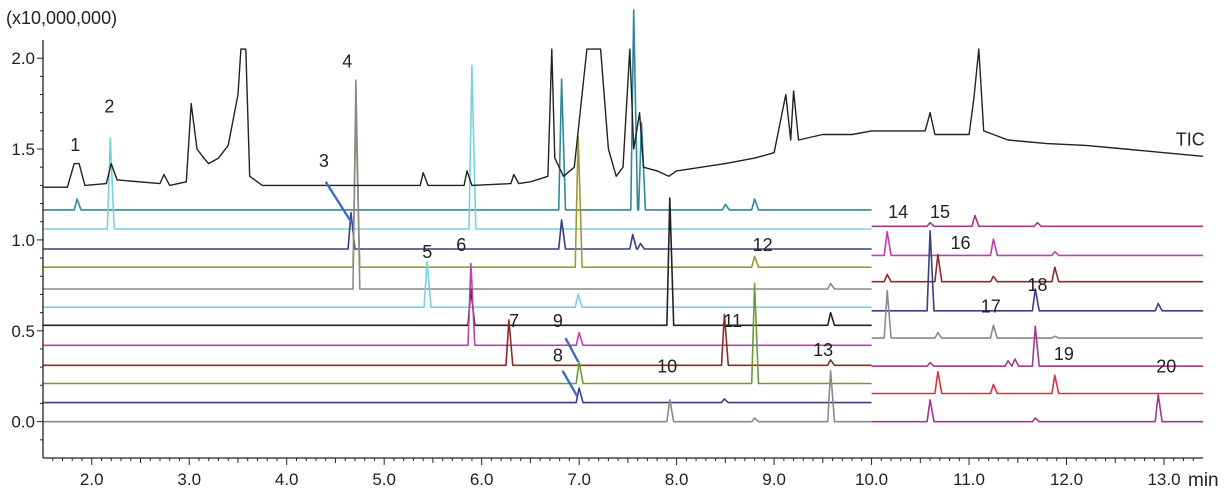  What do you see at coordinates (1163, 479) in the screenshot?
I see `x-tick-label: 13.0` at bounding box center [1163, 479].